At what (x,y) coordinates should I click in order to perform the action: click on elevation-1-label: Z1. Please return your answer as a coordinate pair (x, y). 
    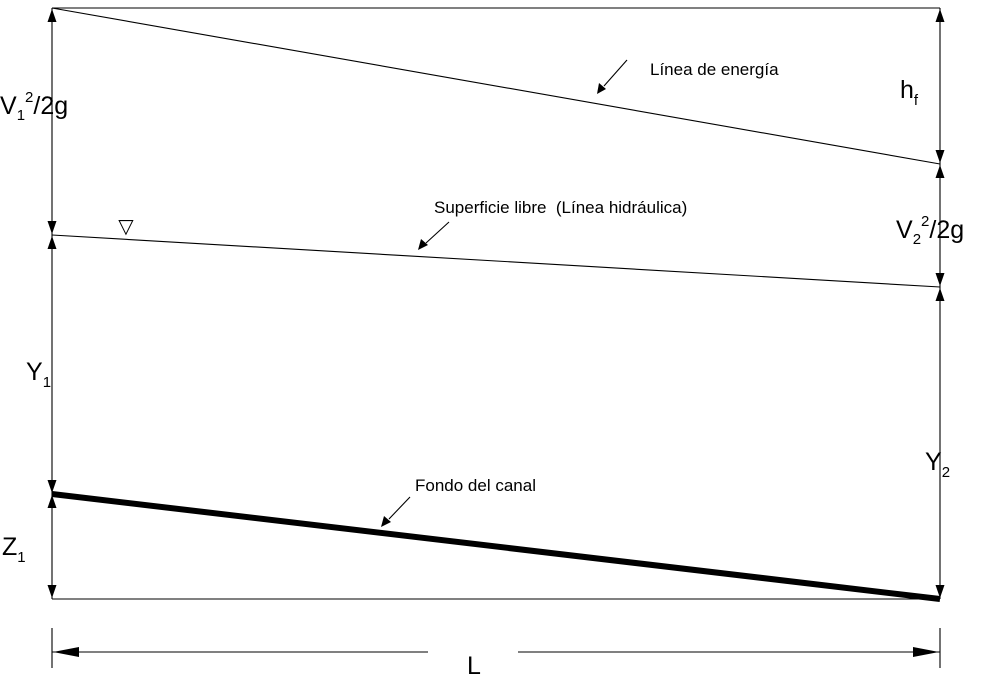
    Looking at the image, I should click on (14, 549).